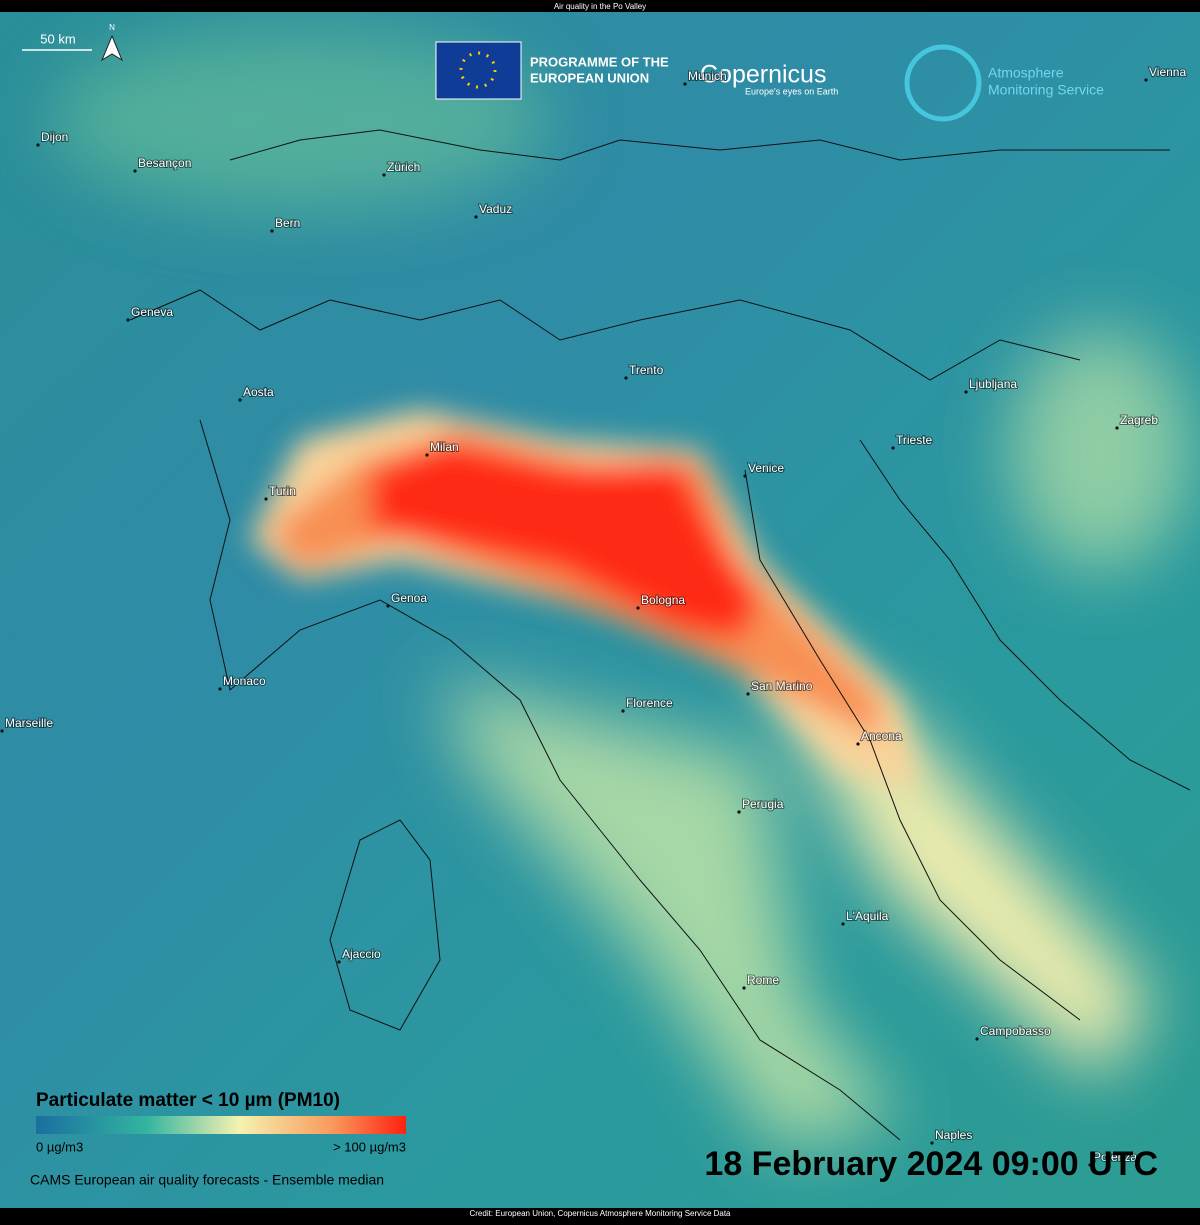  Describe the element at coordinates (663, 600) in the screenshot. I see `city-label: Bologna` at that location.